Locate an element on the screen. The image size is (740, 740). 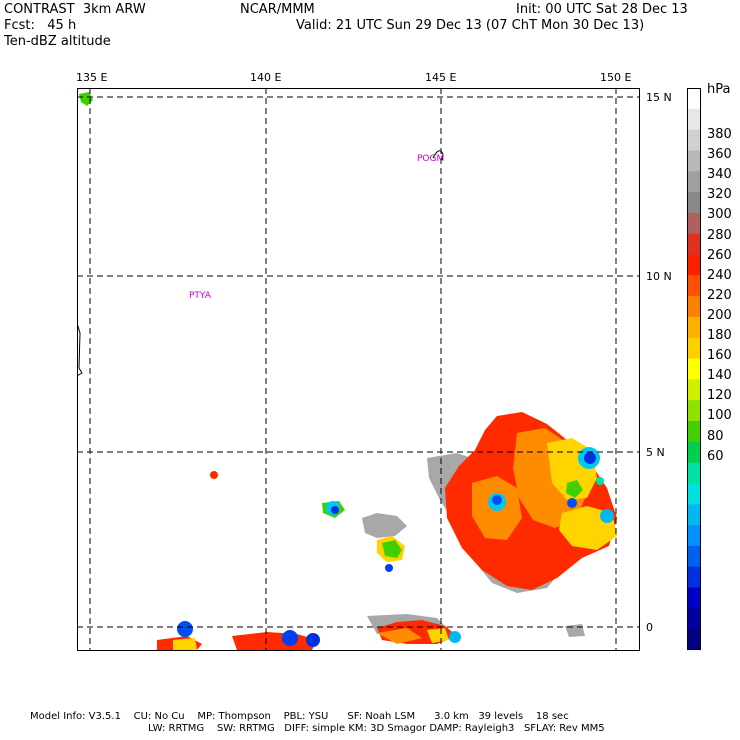
lon-label-140: 140 E is located at coordinates (266, 77).